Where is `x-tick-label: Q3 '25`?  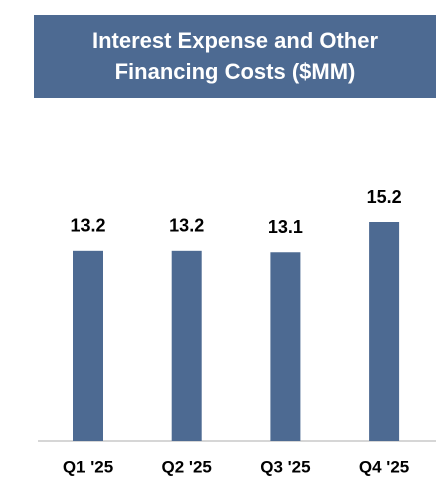 x-tick-label: Q3 '25 is located at coordinates (285, 466).